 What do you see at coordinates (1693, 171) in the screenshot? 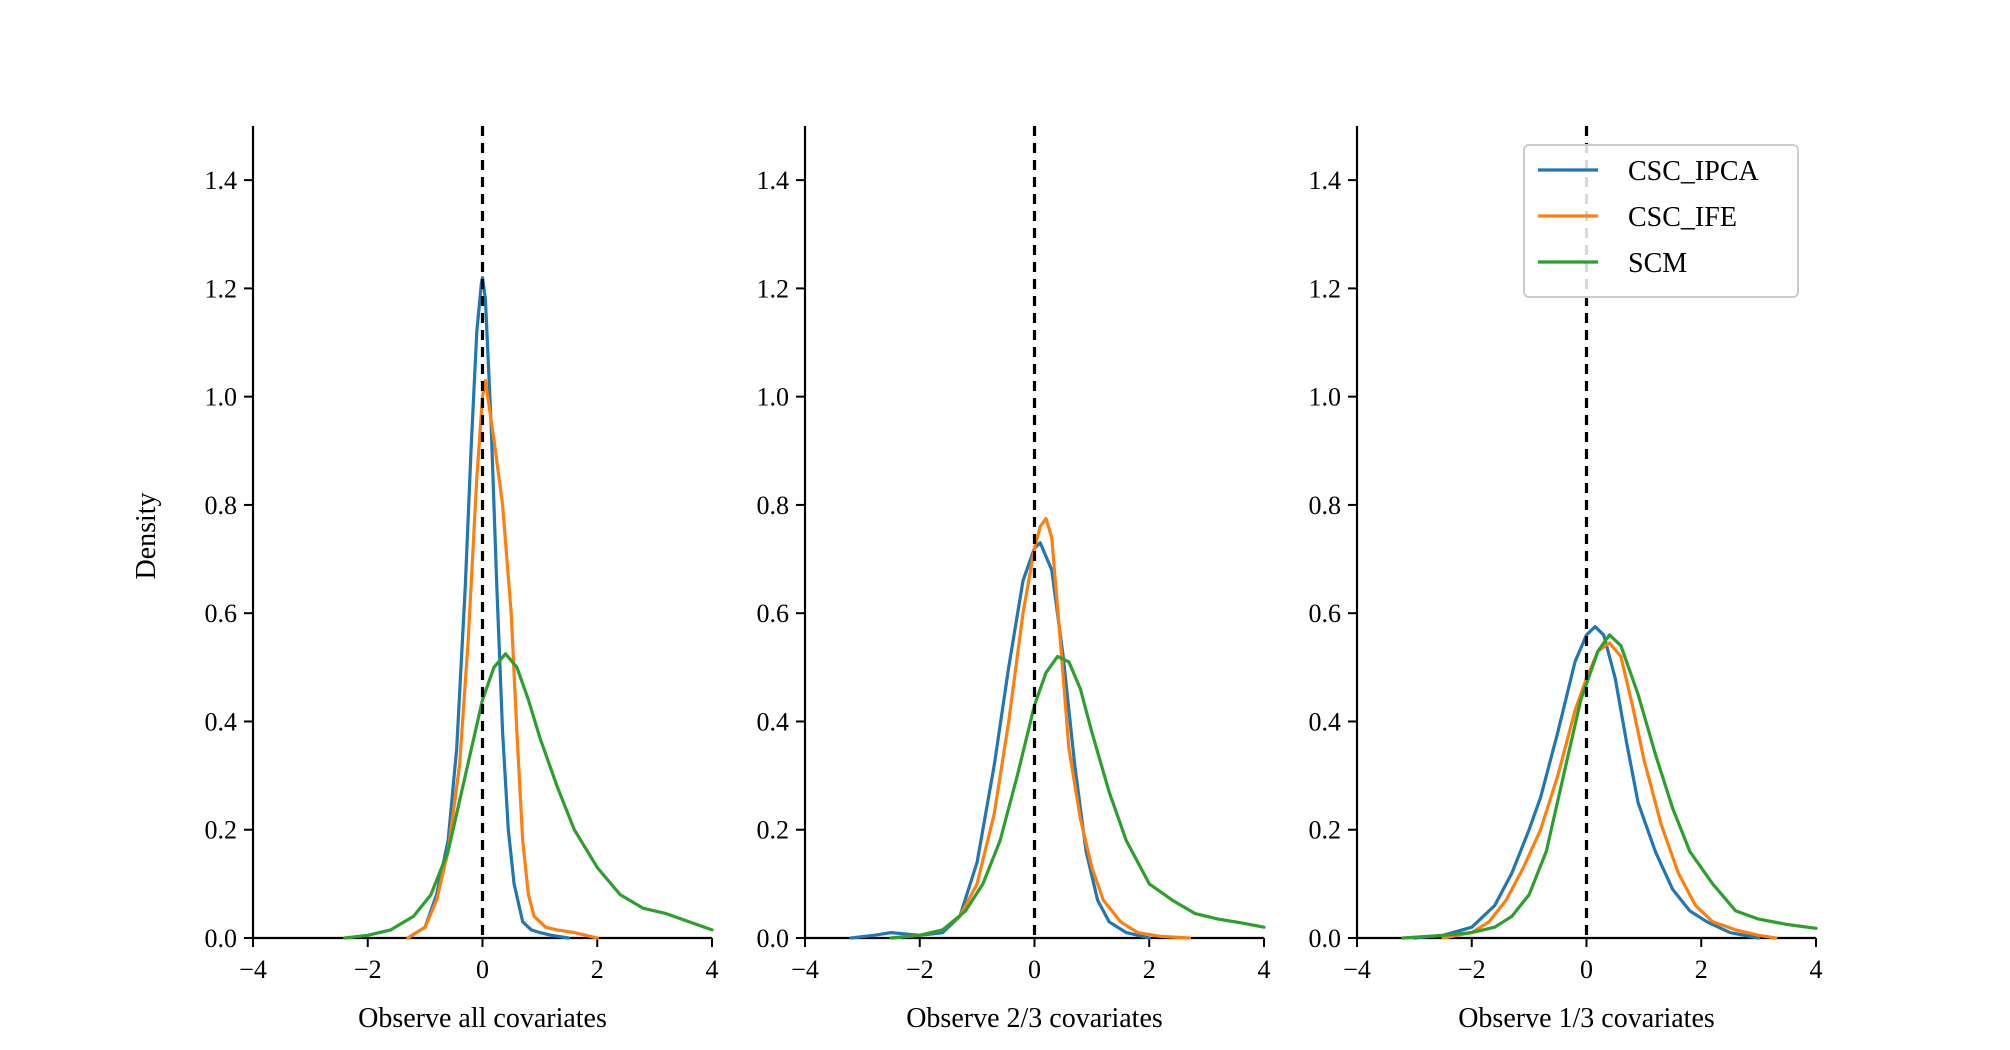
I see `legend-label-csc-ipca: CSC_IPCA` at bounding box center [1693, 171].